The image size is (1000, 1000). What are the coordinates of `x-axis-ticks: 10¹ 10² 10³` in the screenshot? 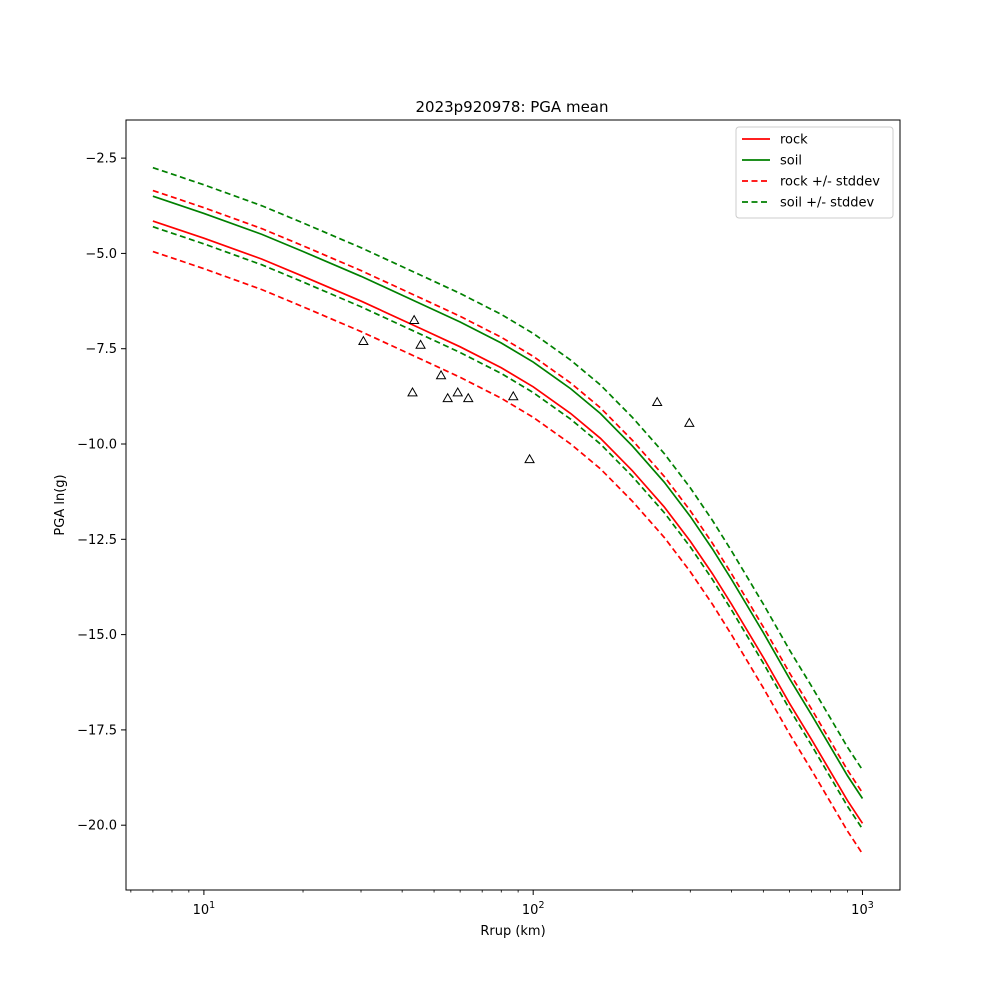 It's located at (502, 904).